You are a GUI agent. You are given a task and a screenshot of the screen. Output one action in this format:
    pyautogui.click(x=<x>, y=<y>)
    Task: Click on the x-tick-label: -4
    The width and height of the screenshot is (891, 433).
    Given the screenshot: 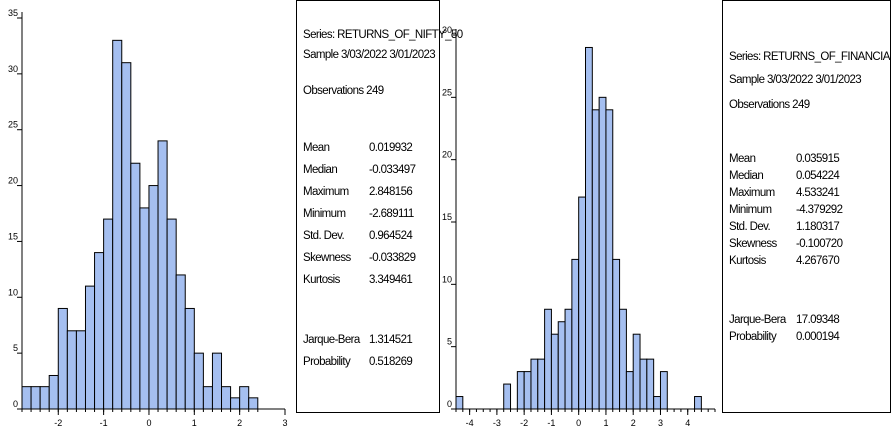 What is the action you would take?
    pyautogui.click(x=470, y=423)
    